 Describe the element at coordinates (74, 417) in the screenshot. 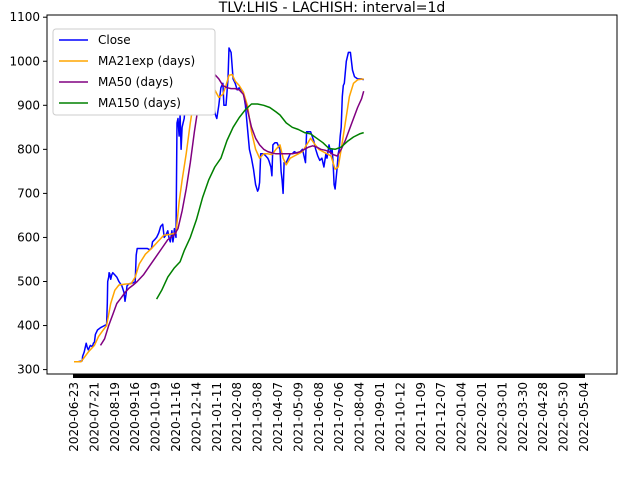

I see `x-tick-label: 2020-06-23` at that location.